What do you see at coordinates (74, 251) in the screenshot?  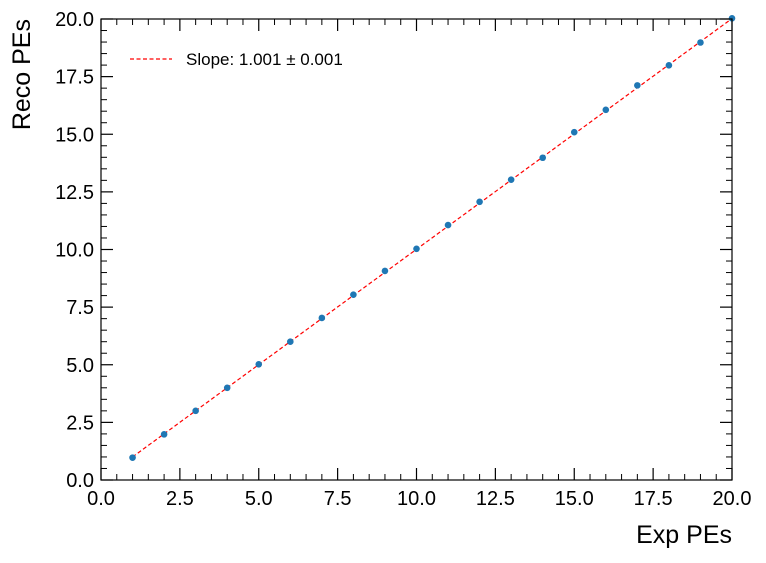 I see `y-tick-label: 10.0` at bounding box center [74, 251].